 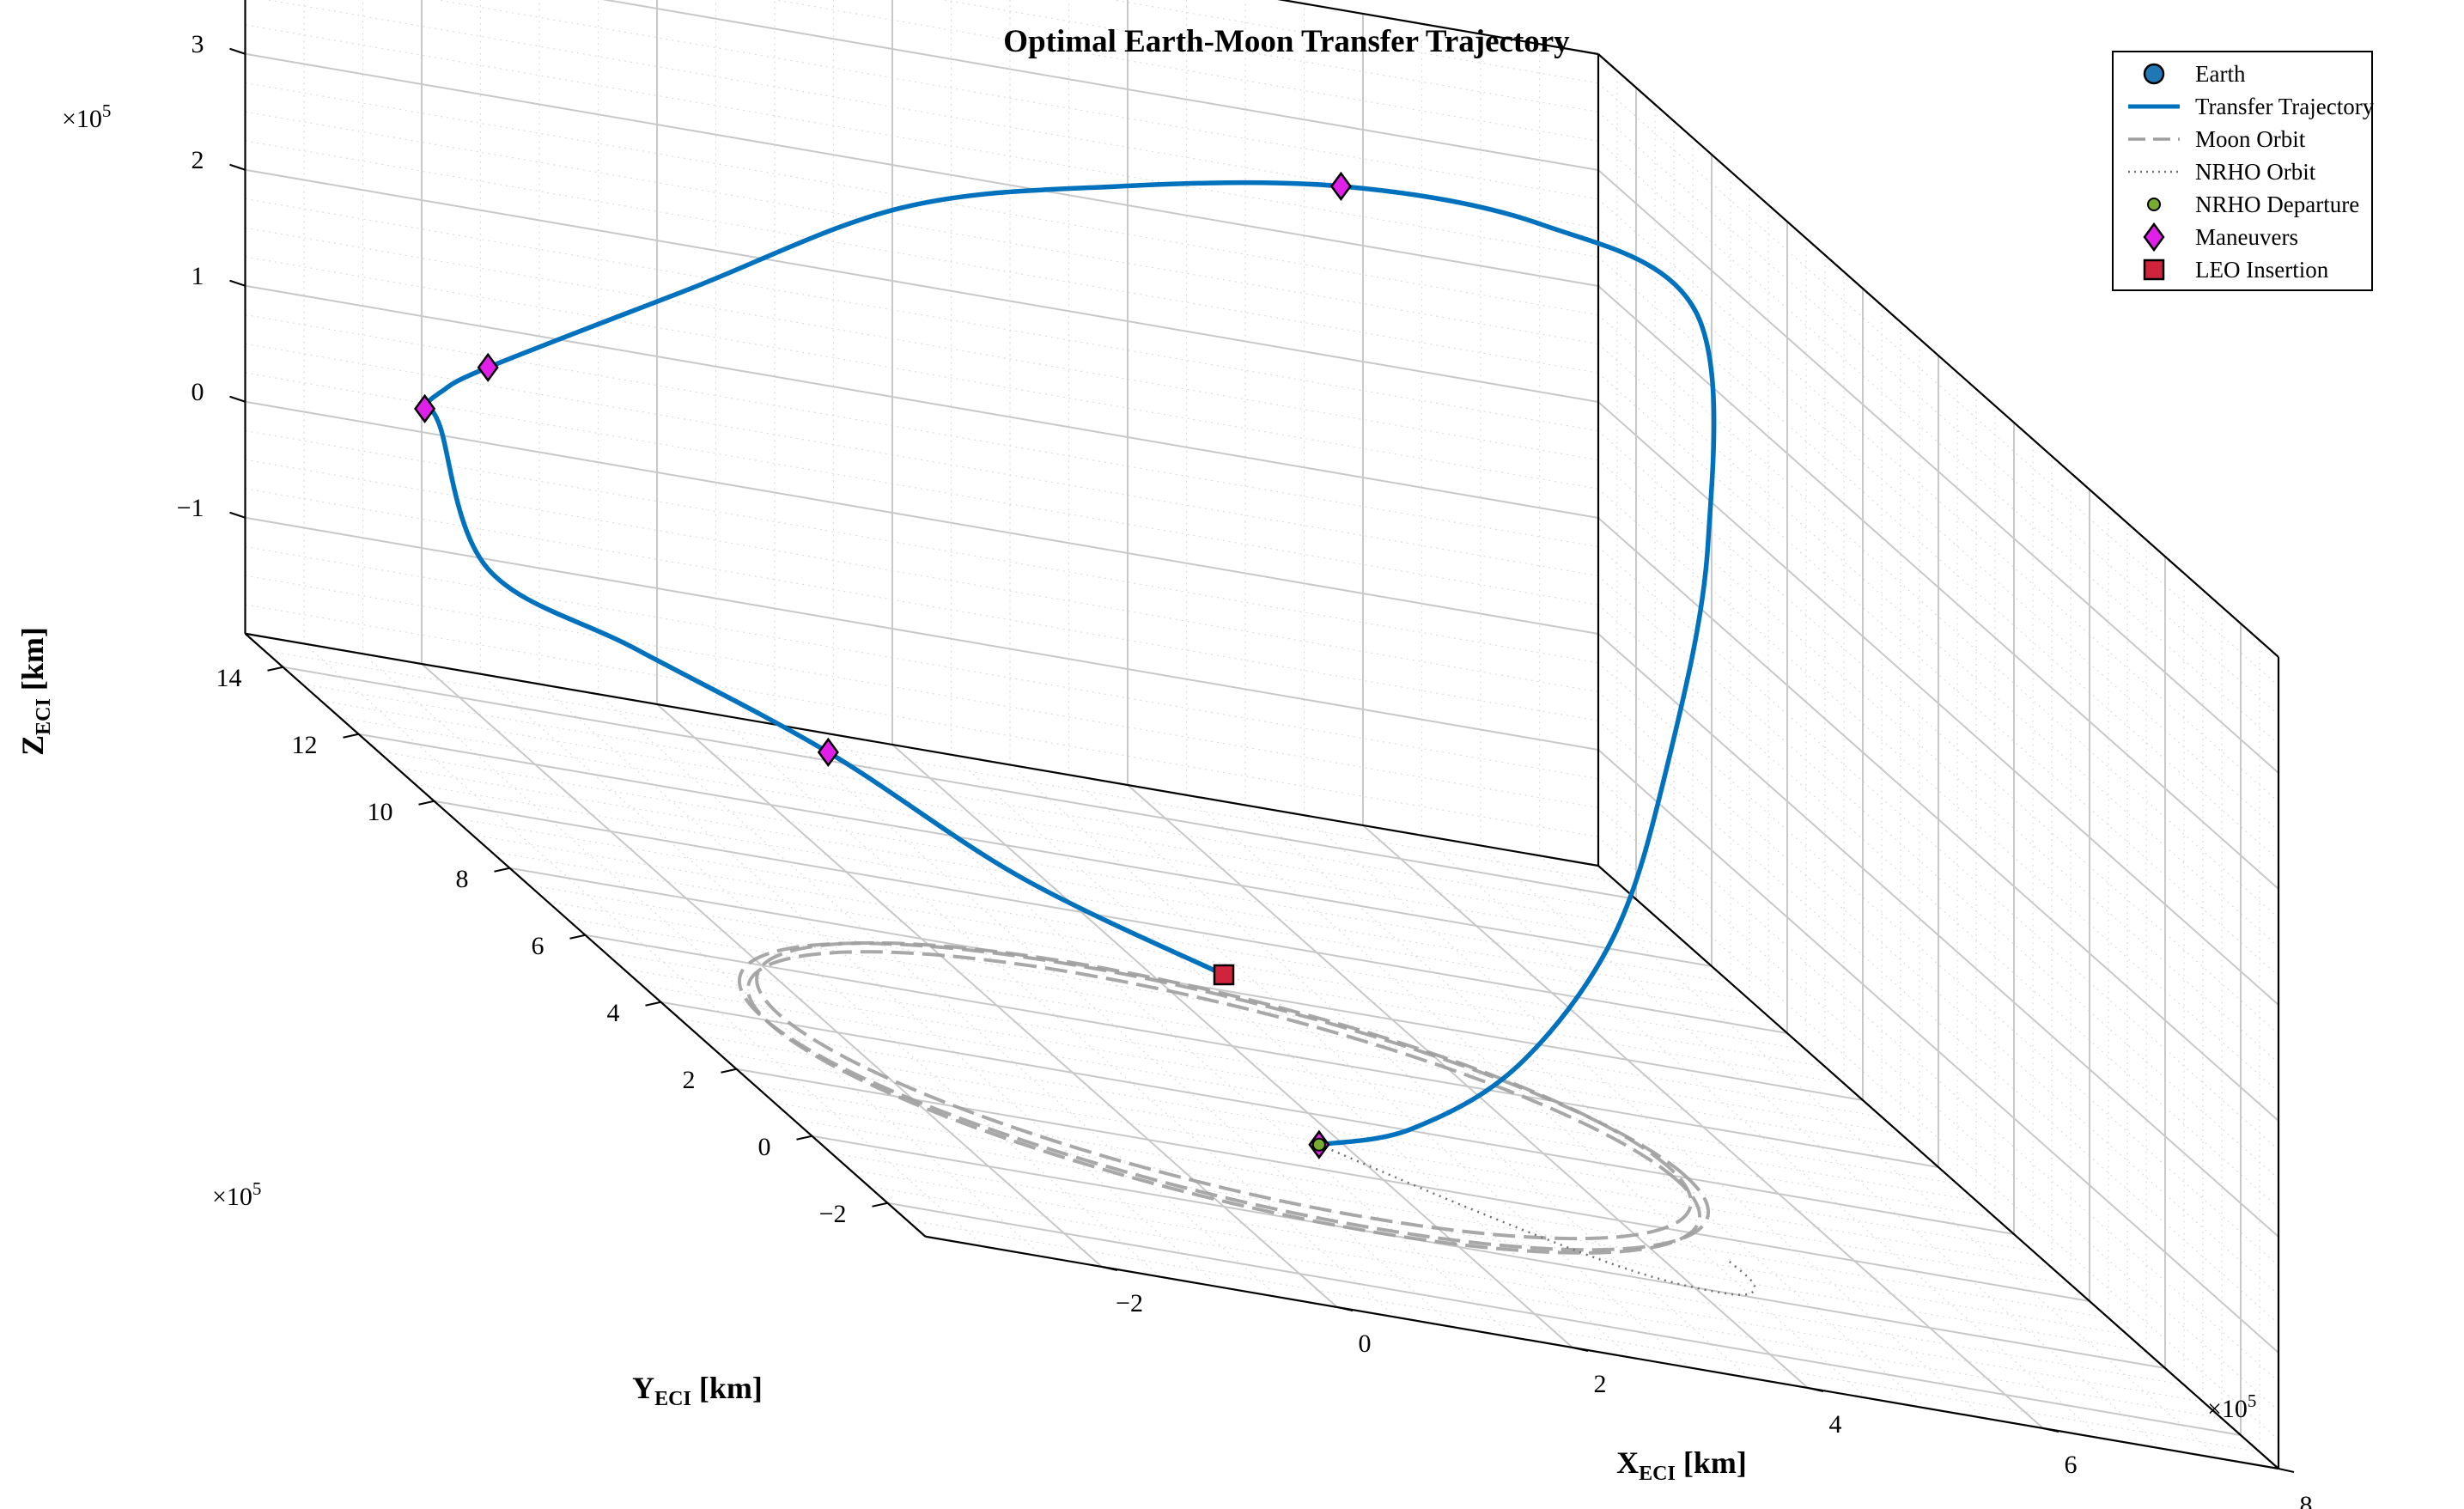 What do you see at coordinates (2250, 139) in the screenshot?
I see `legend-moon-orbit-label: Moon Orbit` at bounding box center [2250, 139].